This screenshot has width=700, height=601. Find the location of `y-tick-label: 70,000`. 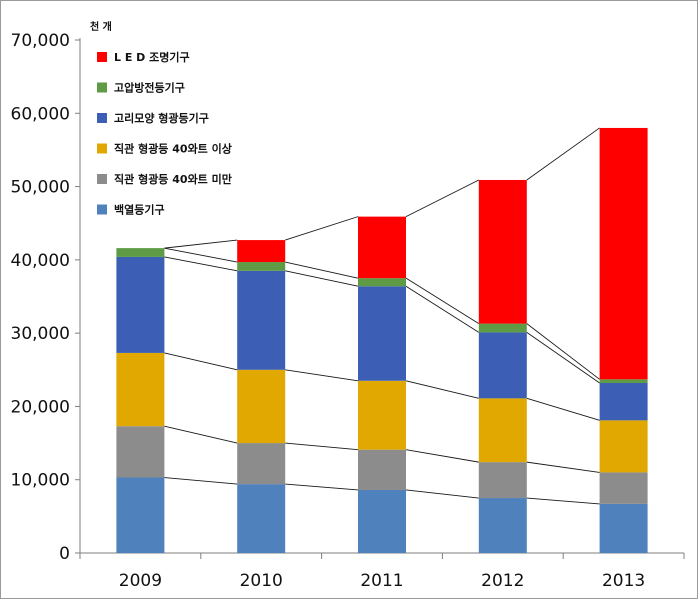

y-tick-label: 70,000 is located at coordinates (40, 41).